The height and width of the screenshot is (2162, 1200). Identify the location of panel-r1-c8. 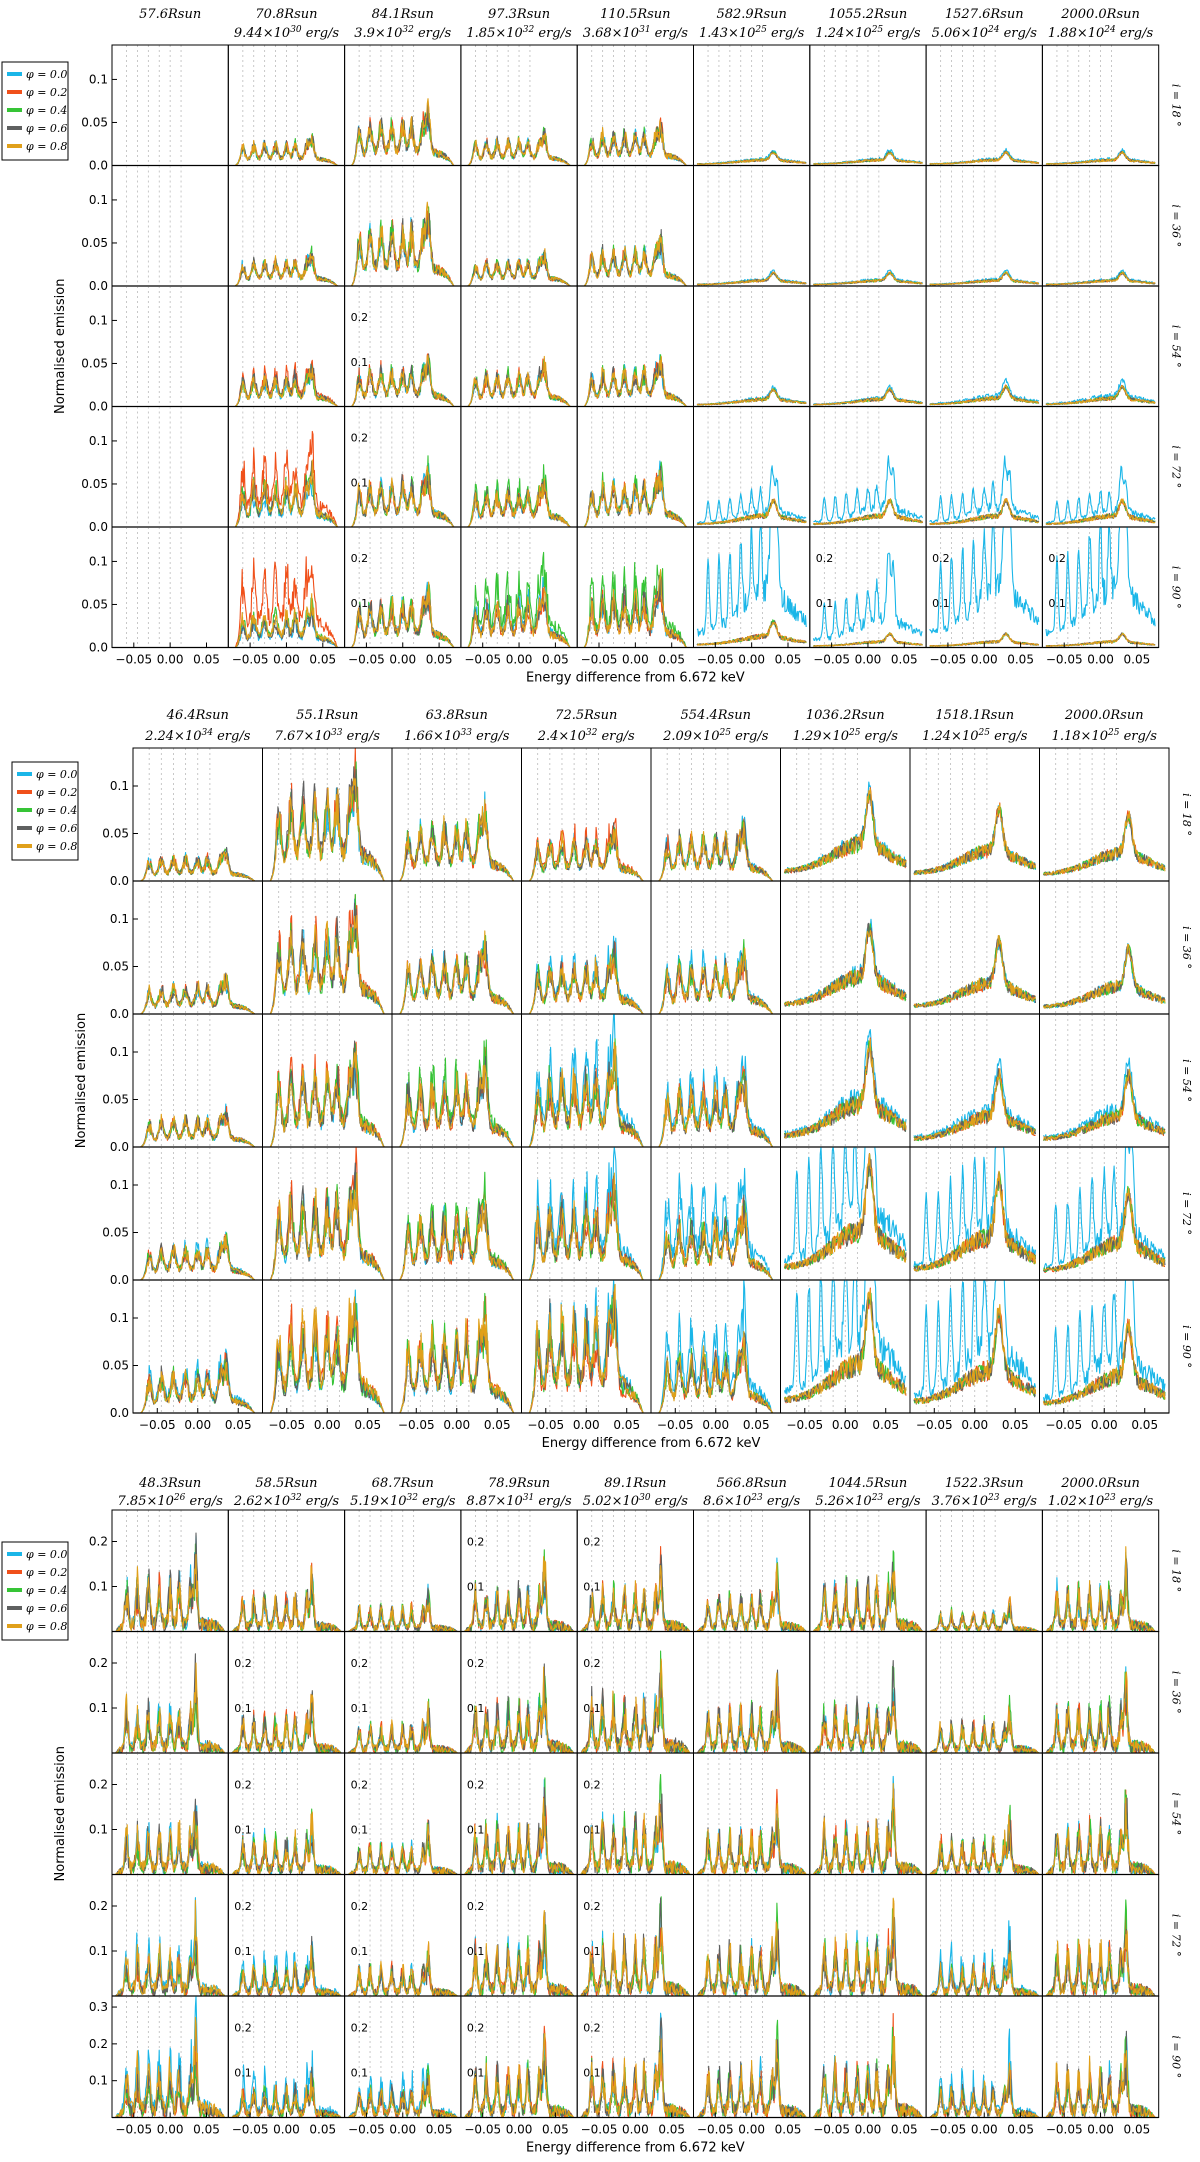
(1100, 1692).